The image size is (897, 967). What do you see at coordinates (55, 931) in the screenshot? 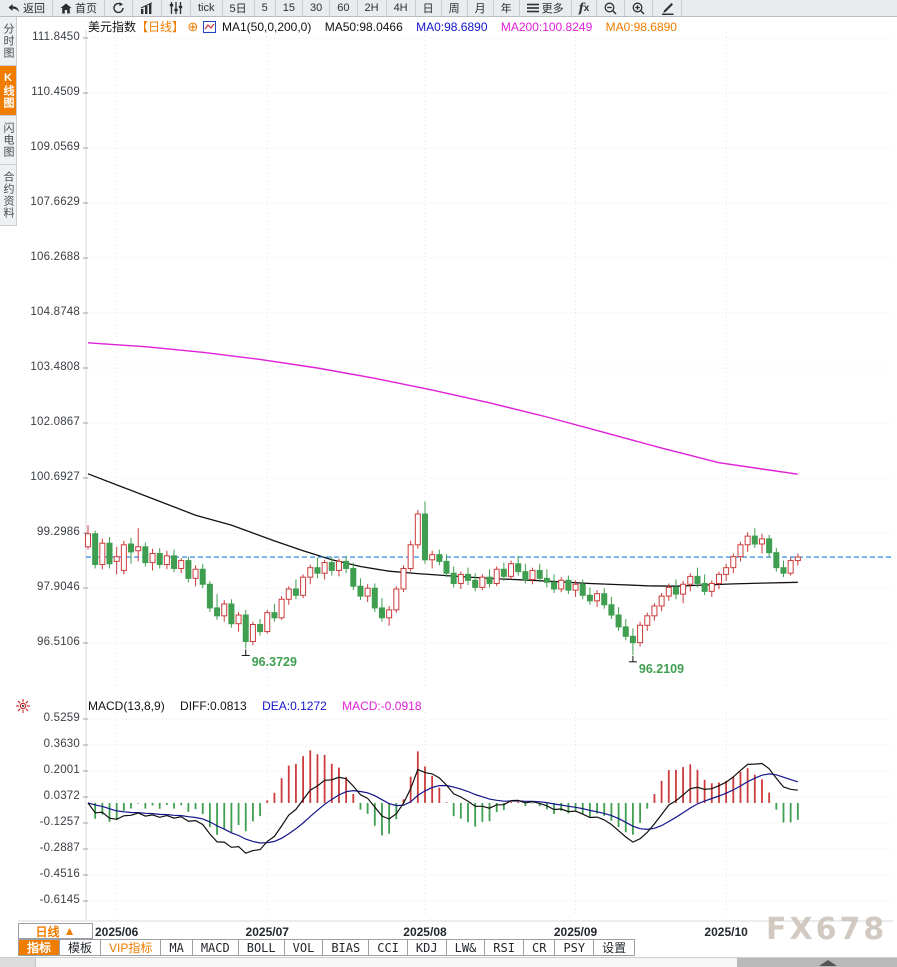
I see `period-selector: 日线 ▲` at bounding box center [55, 931].